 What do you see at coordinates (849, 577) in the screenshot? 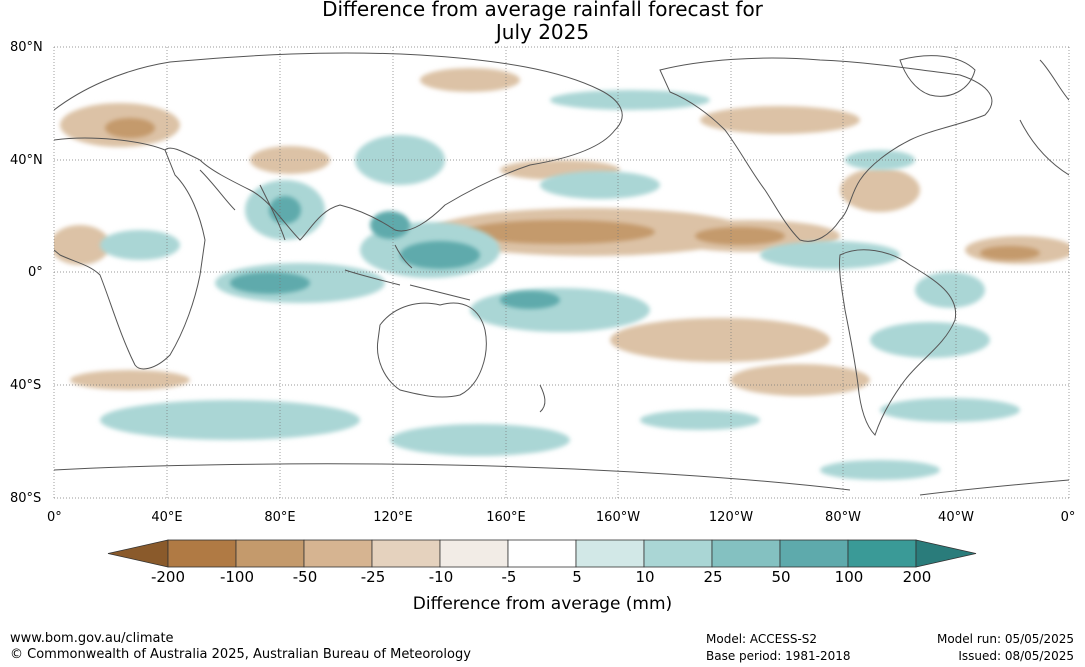
I see `legend-tick: 100` at bounding box center [849, 577].